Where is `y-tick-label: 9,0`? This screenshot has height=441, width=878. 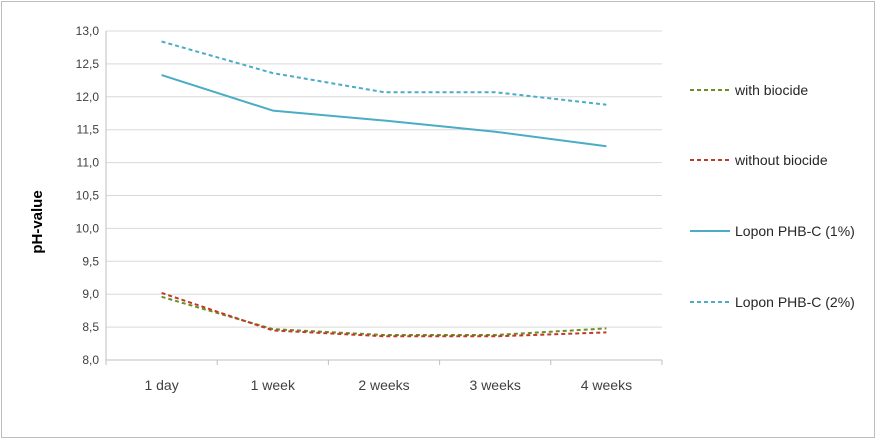 y-tick-label: 9,0 is located at coordinates (90, 294).